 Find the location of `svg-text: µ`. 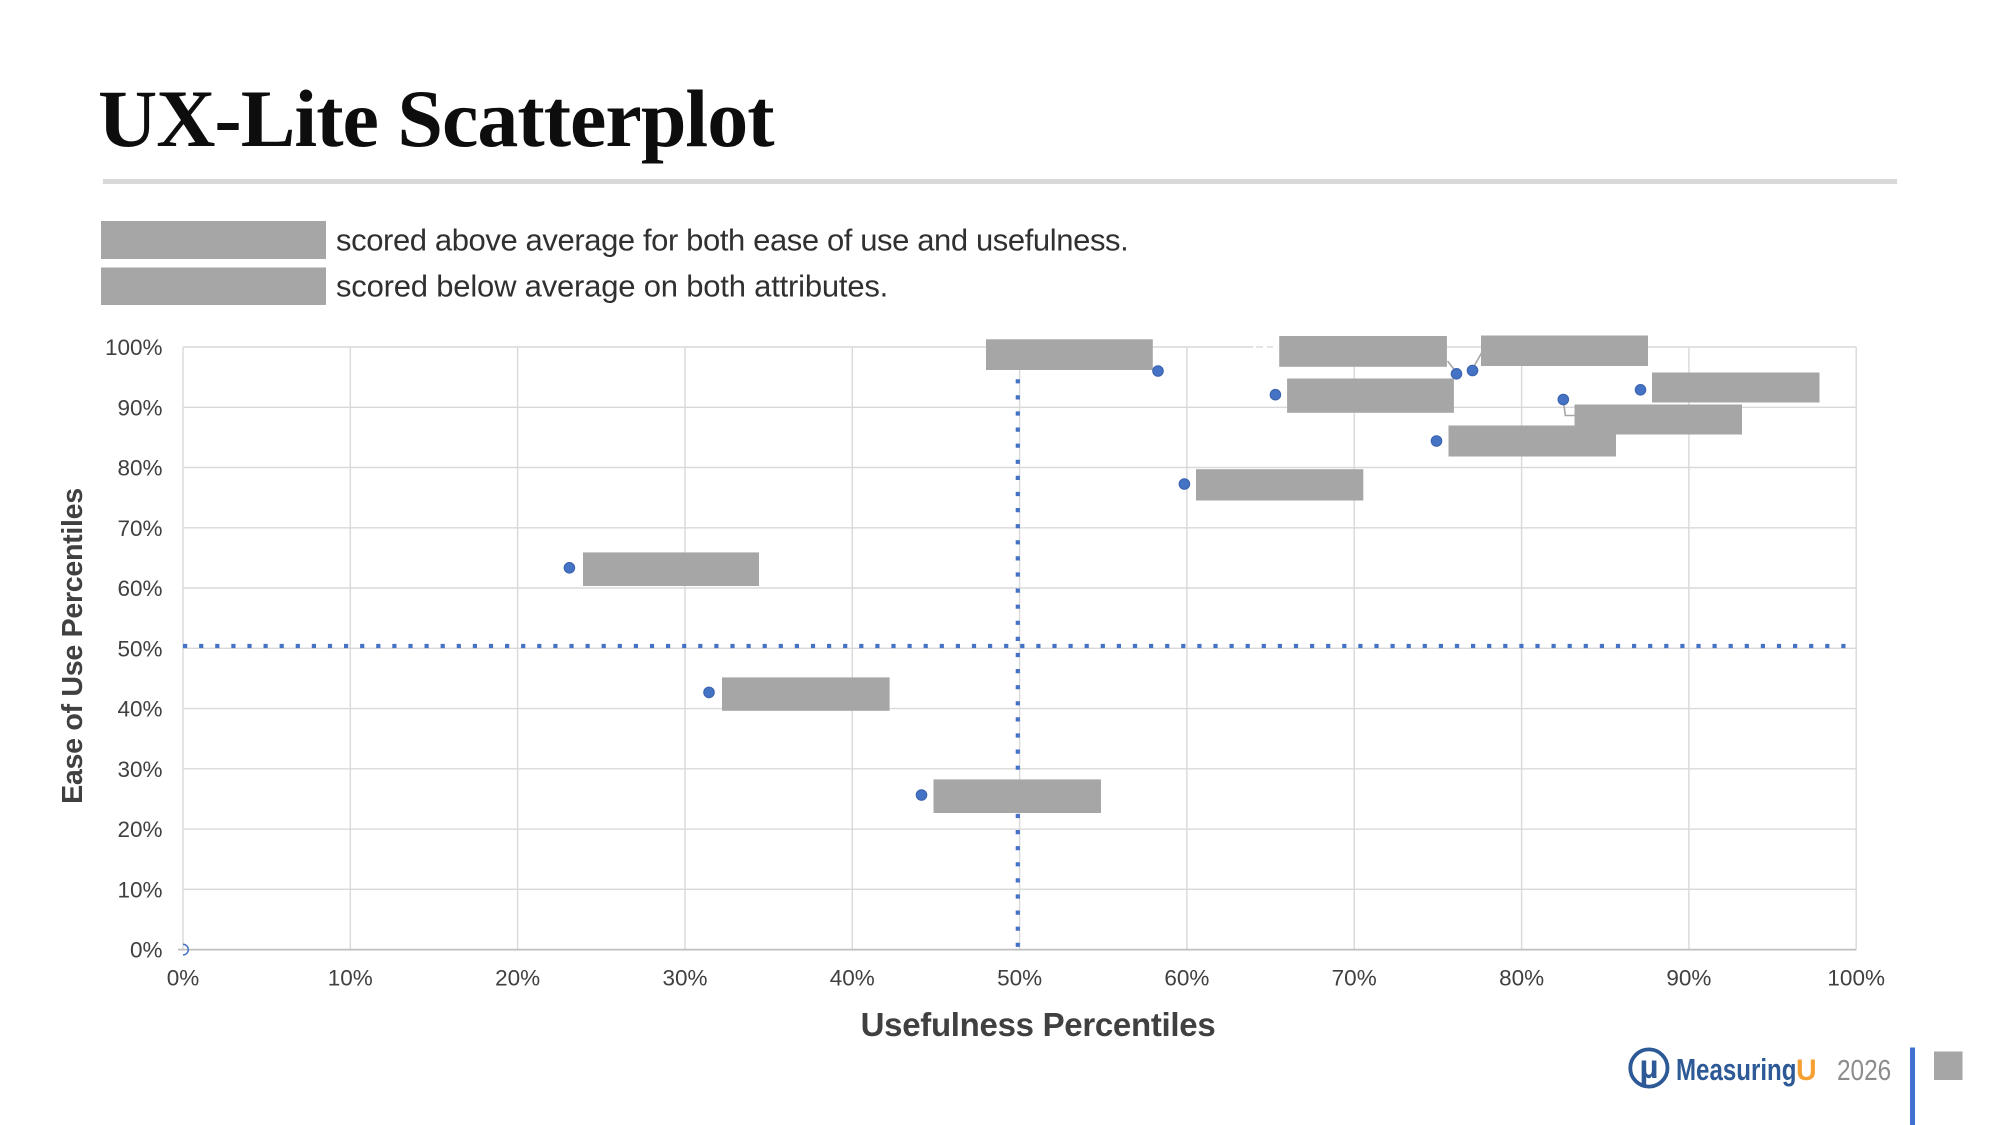

svg-text: µ is located at coordinates (1648, 1066).